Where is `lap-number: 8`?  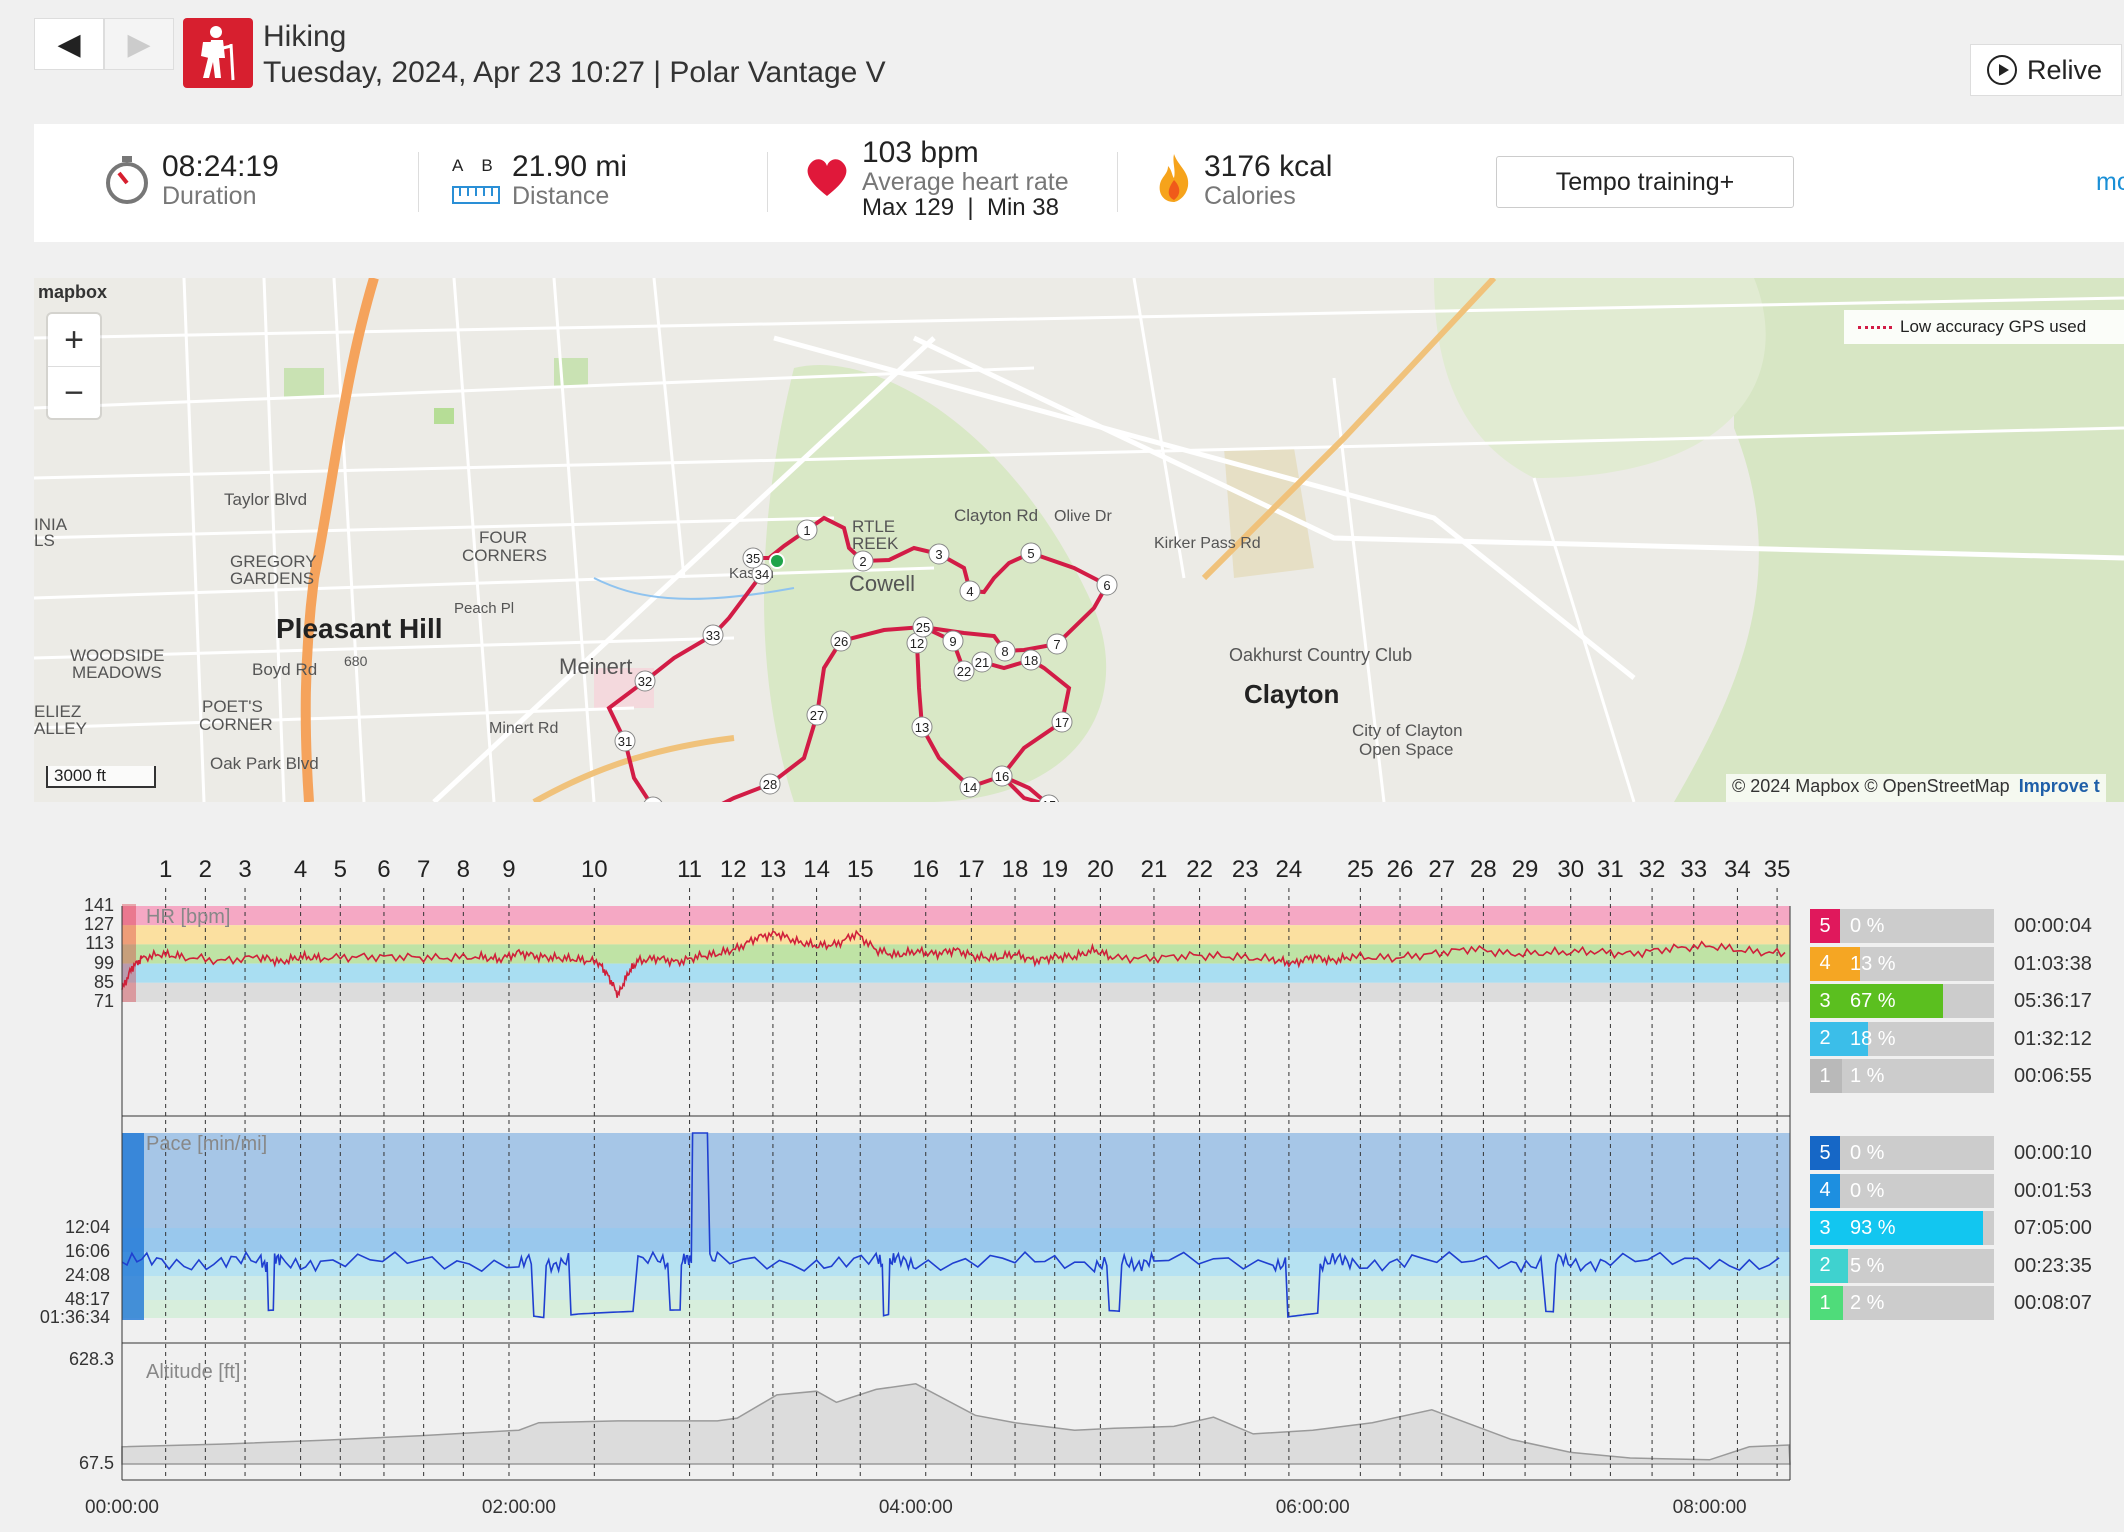
lap-number: 8 is located at coordinates (463, 869).